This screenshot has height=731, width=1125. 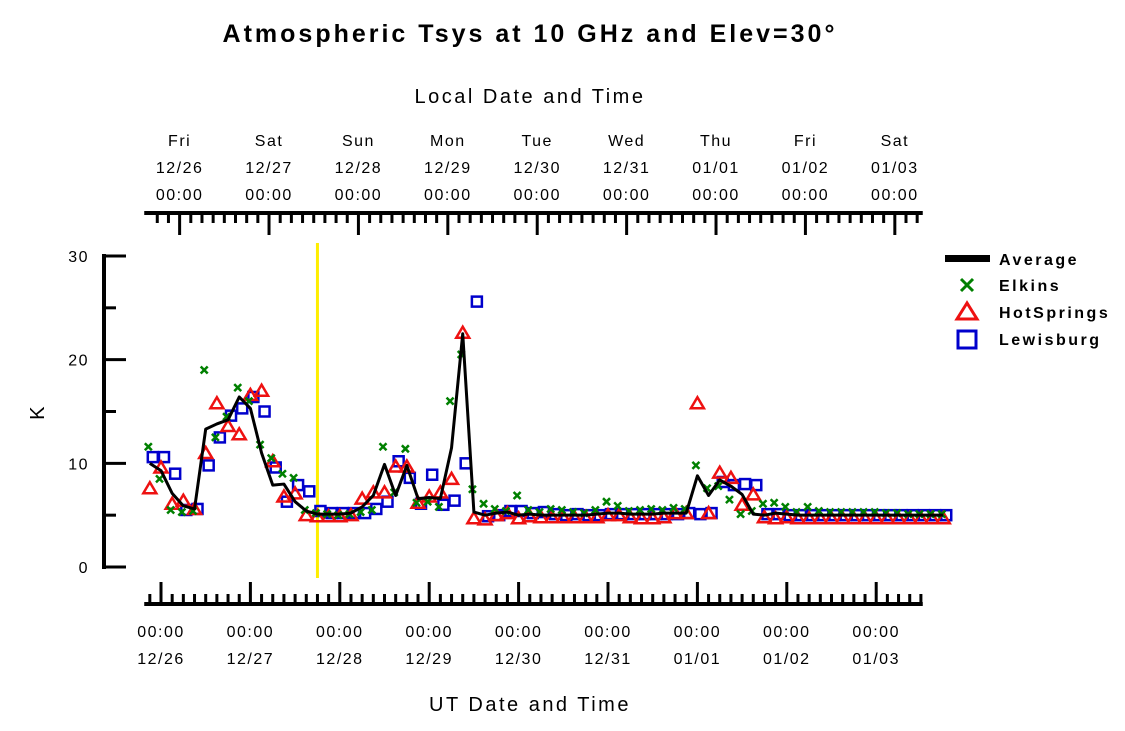 I want to click on bottom-tick-date: 12/26, so click(x=161, y=659).